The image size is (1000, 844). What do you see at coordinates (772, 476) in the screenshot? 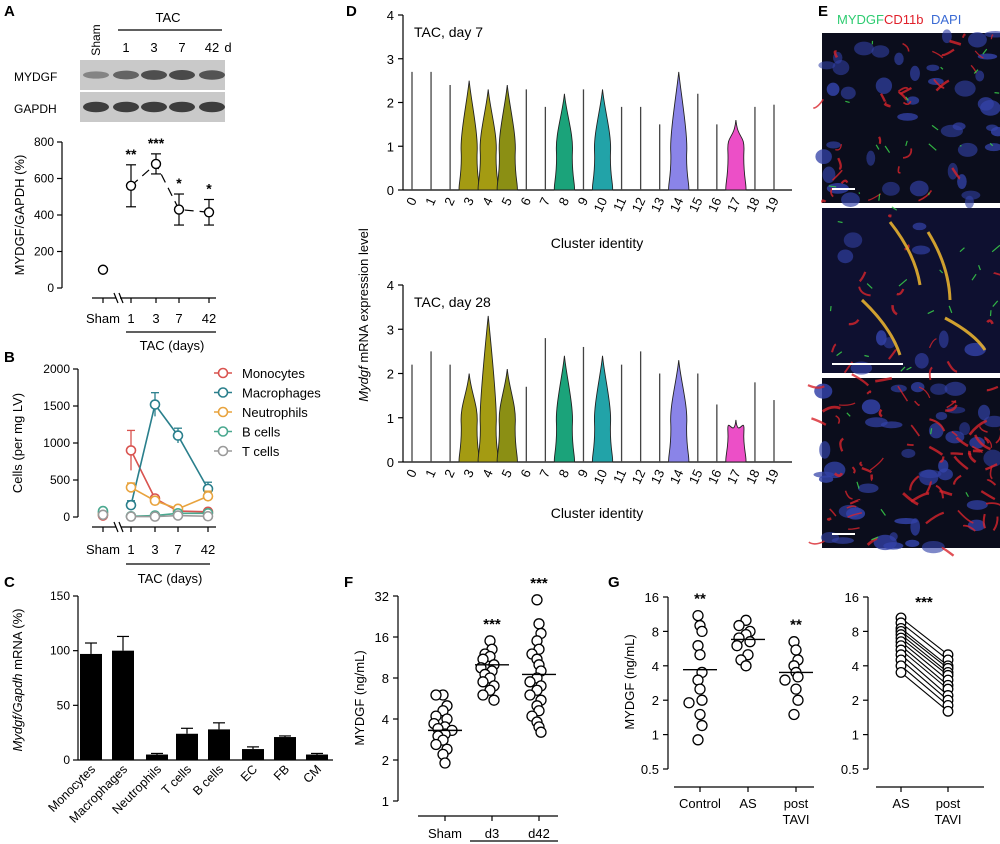
I see `x-tick-label: 19` at bounding box center [772, 476].